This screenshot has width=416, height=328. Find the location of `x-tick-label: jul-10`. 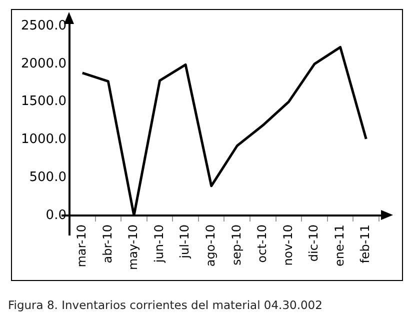

x-tick-label: jul-10 is located at coordinates (185, 242).